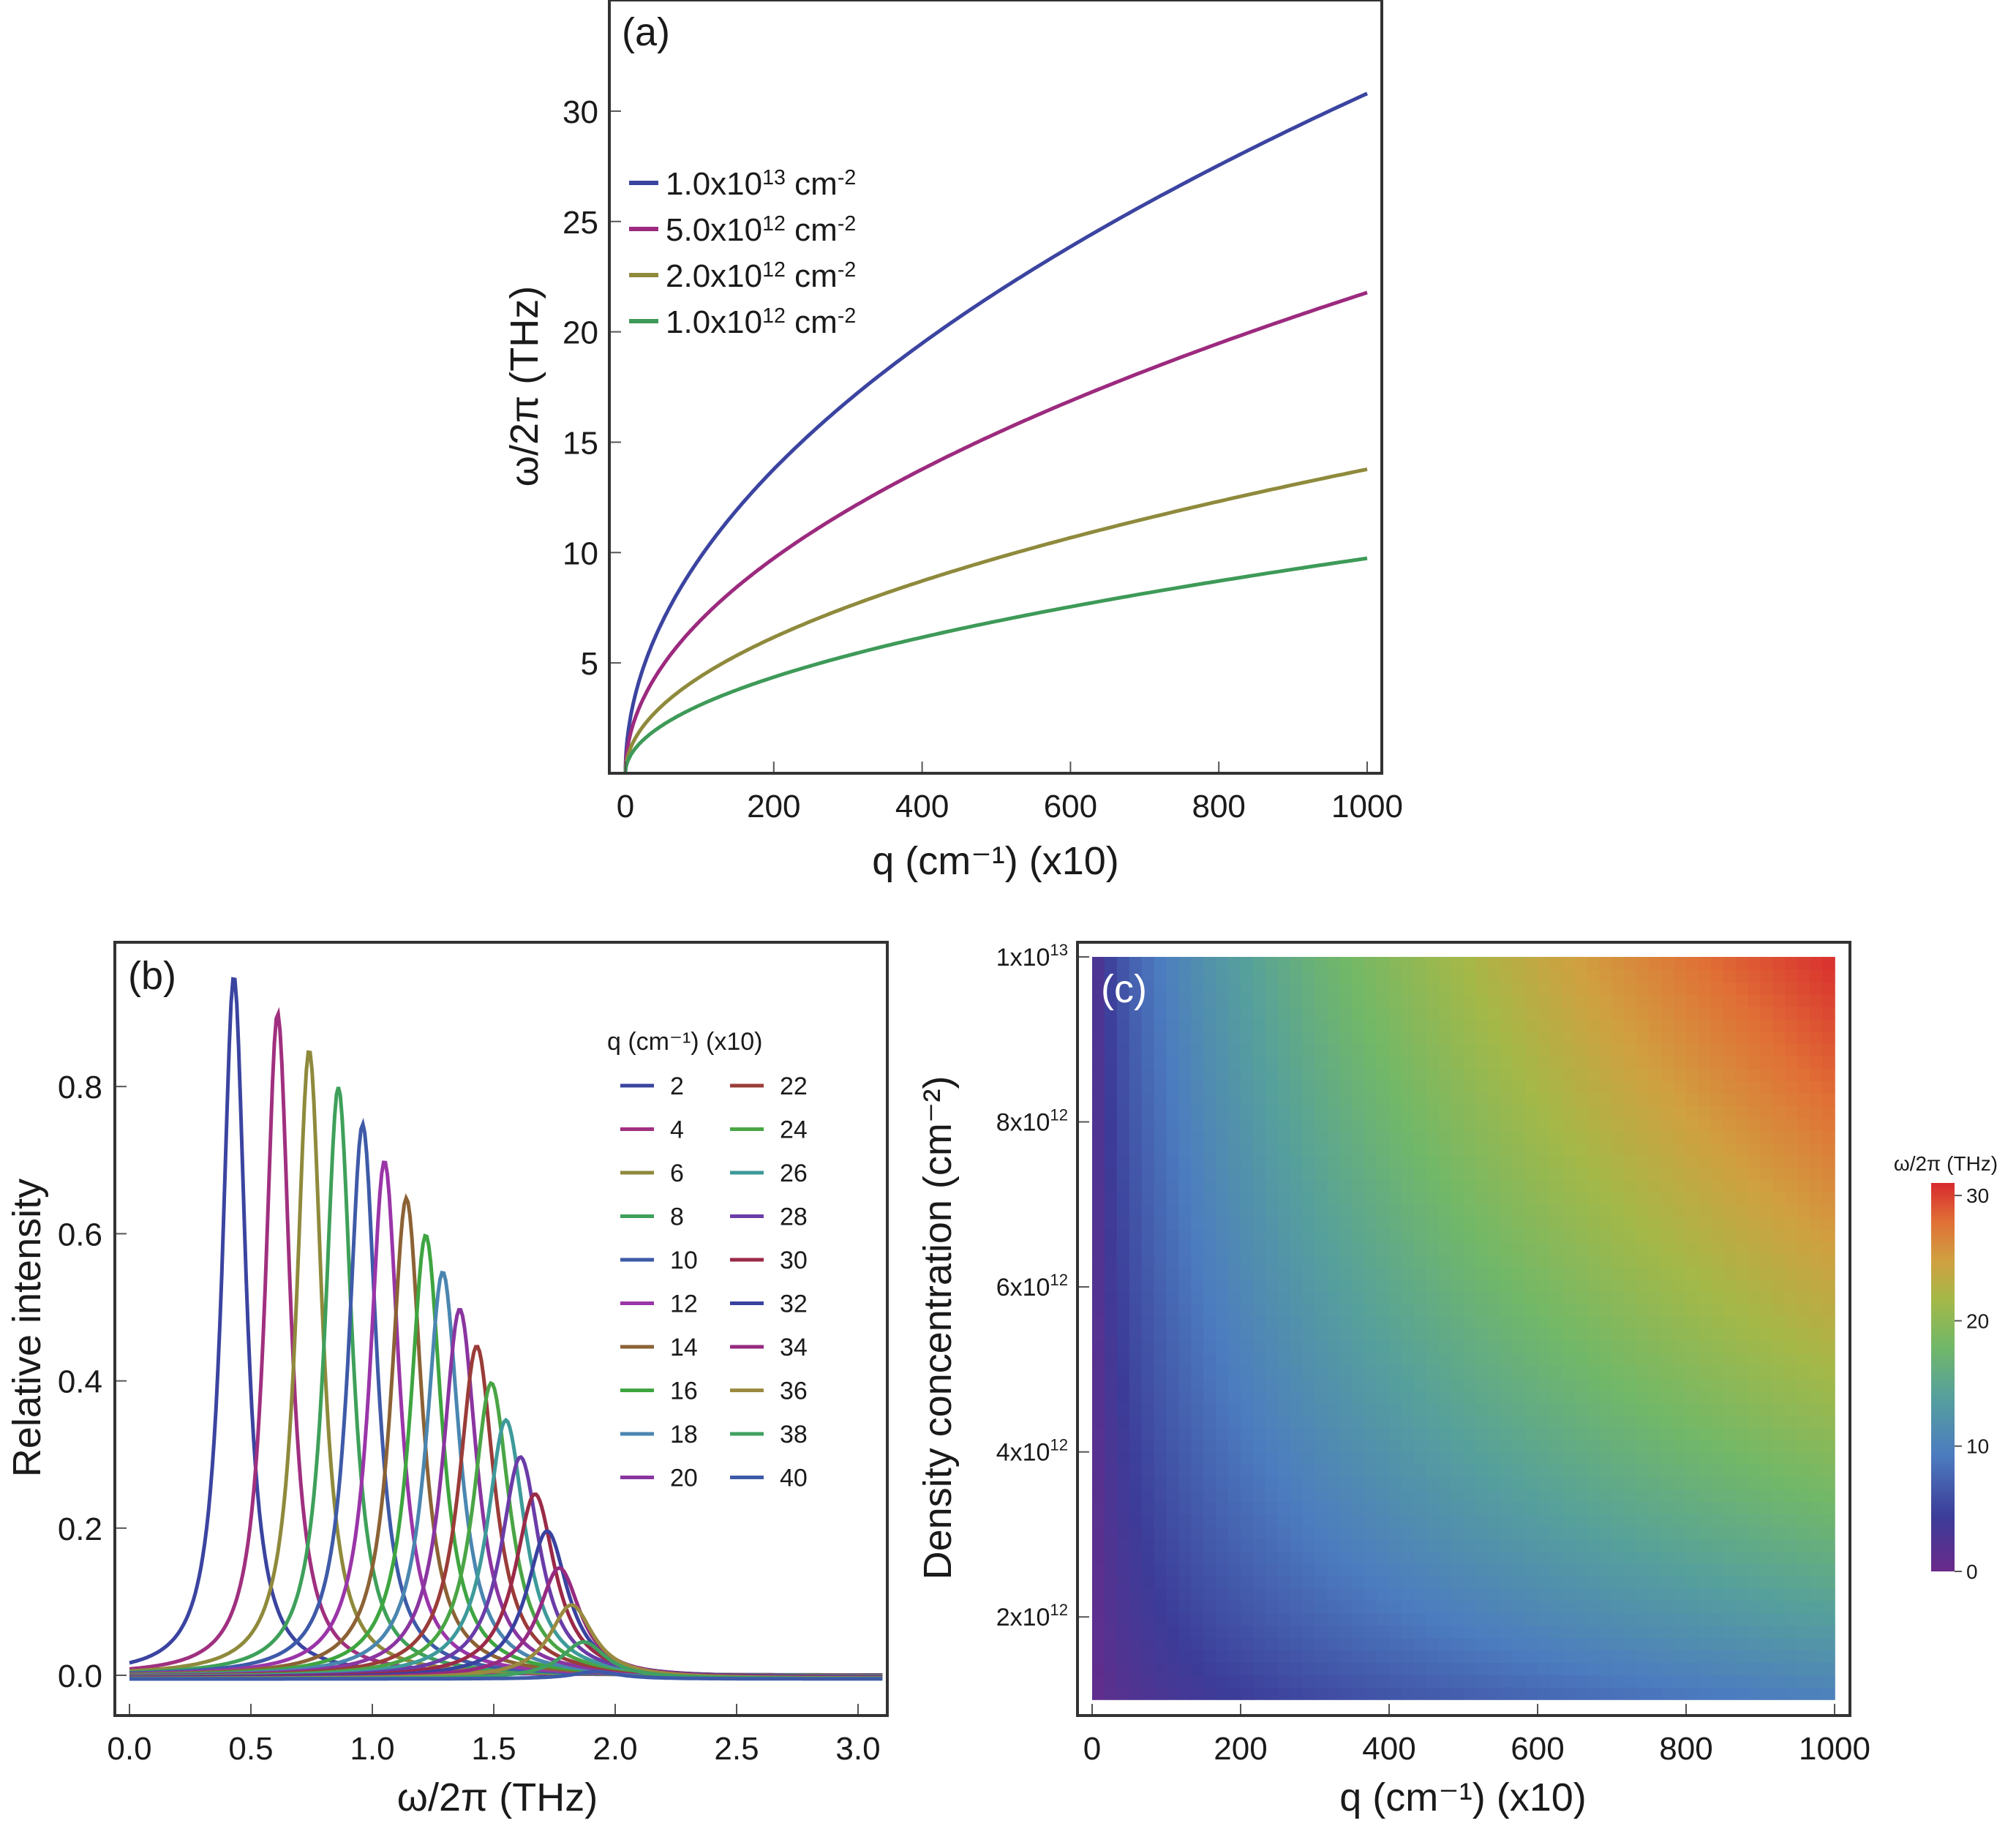  Describe the element at coordinates (684, 1435) in the screenshot. I see `panel-b-legend-label: 18` at that location.